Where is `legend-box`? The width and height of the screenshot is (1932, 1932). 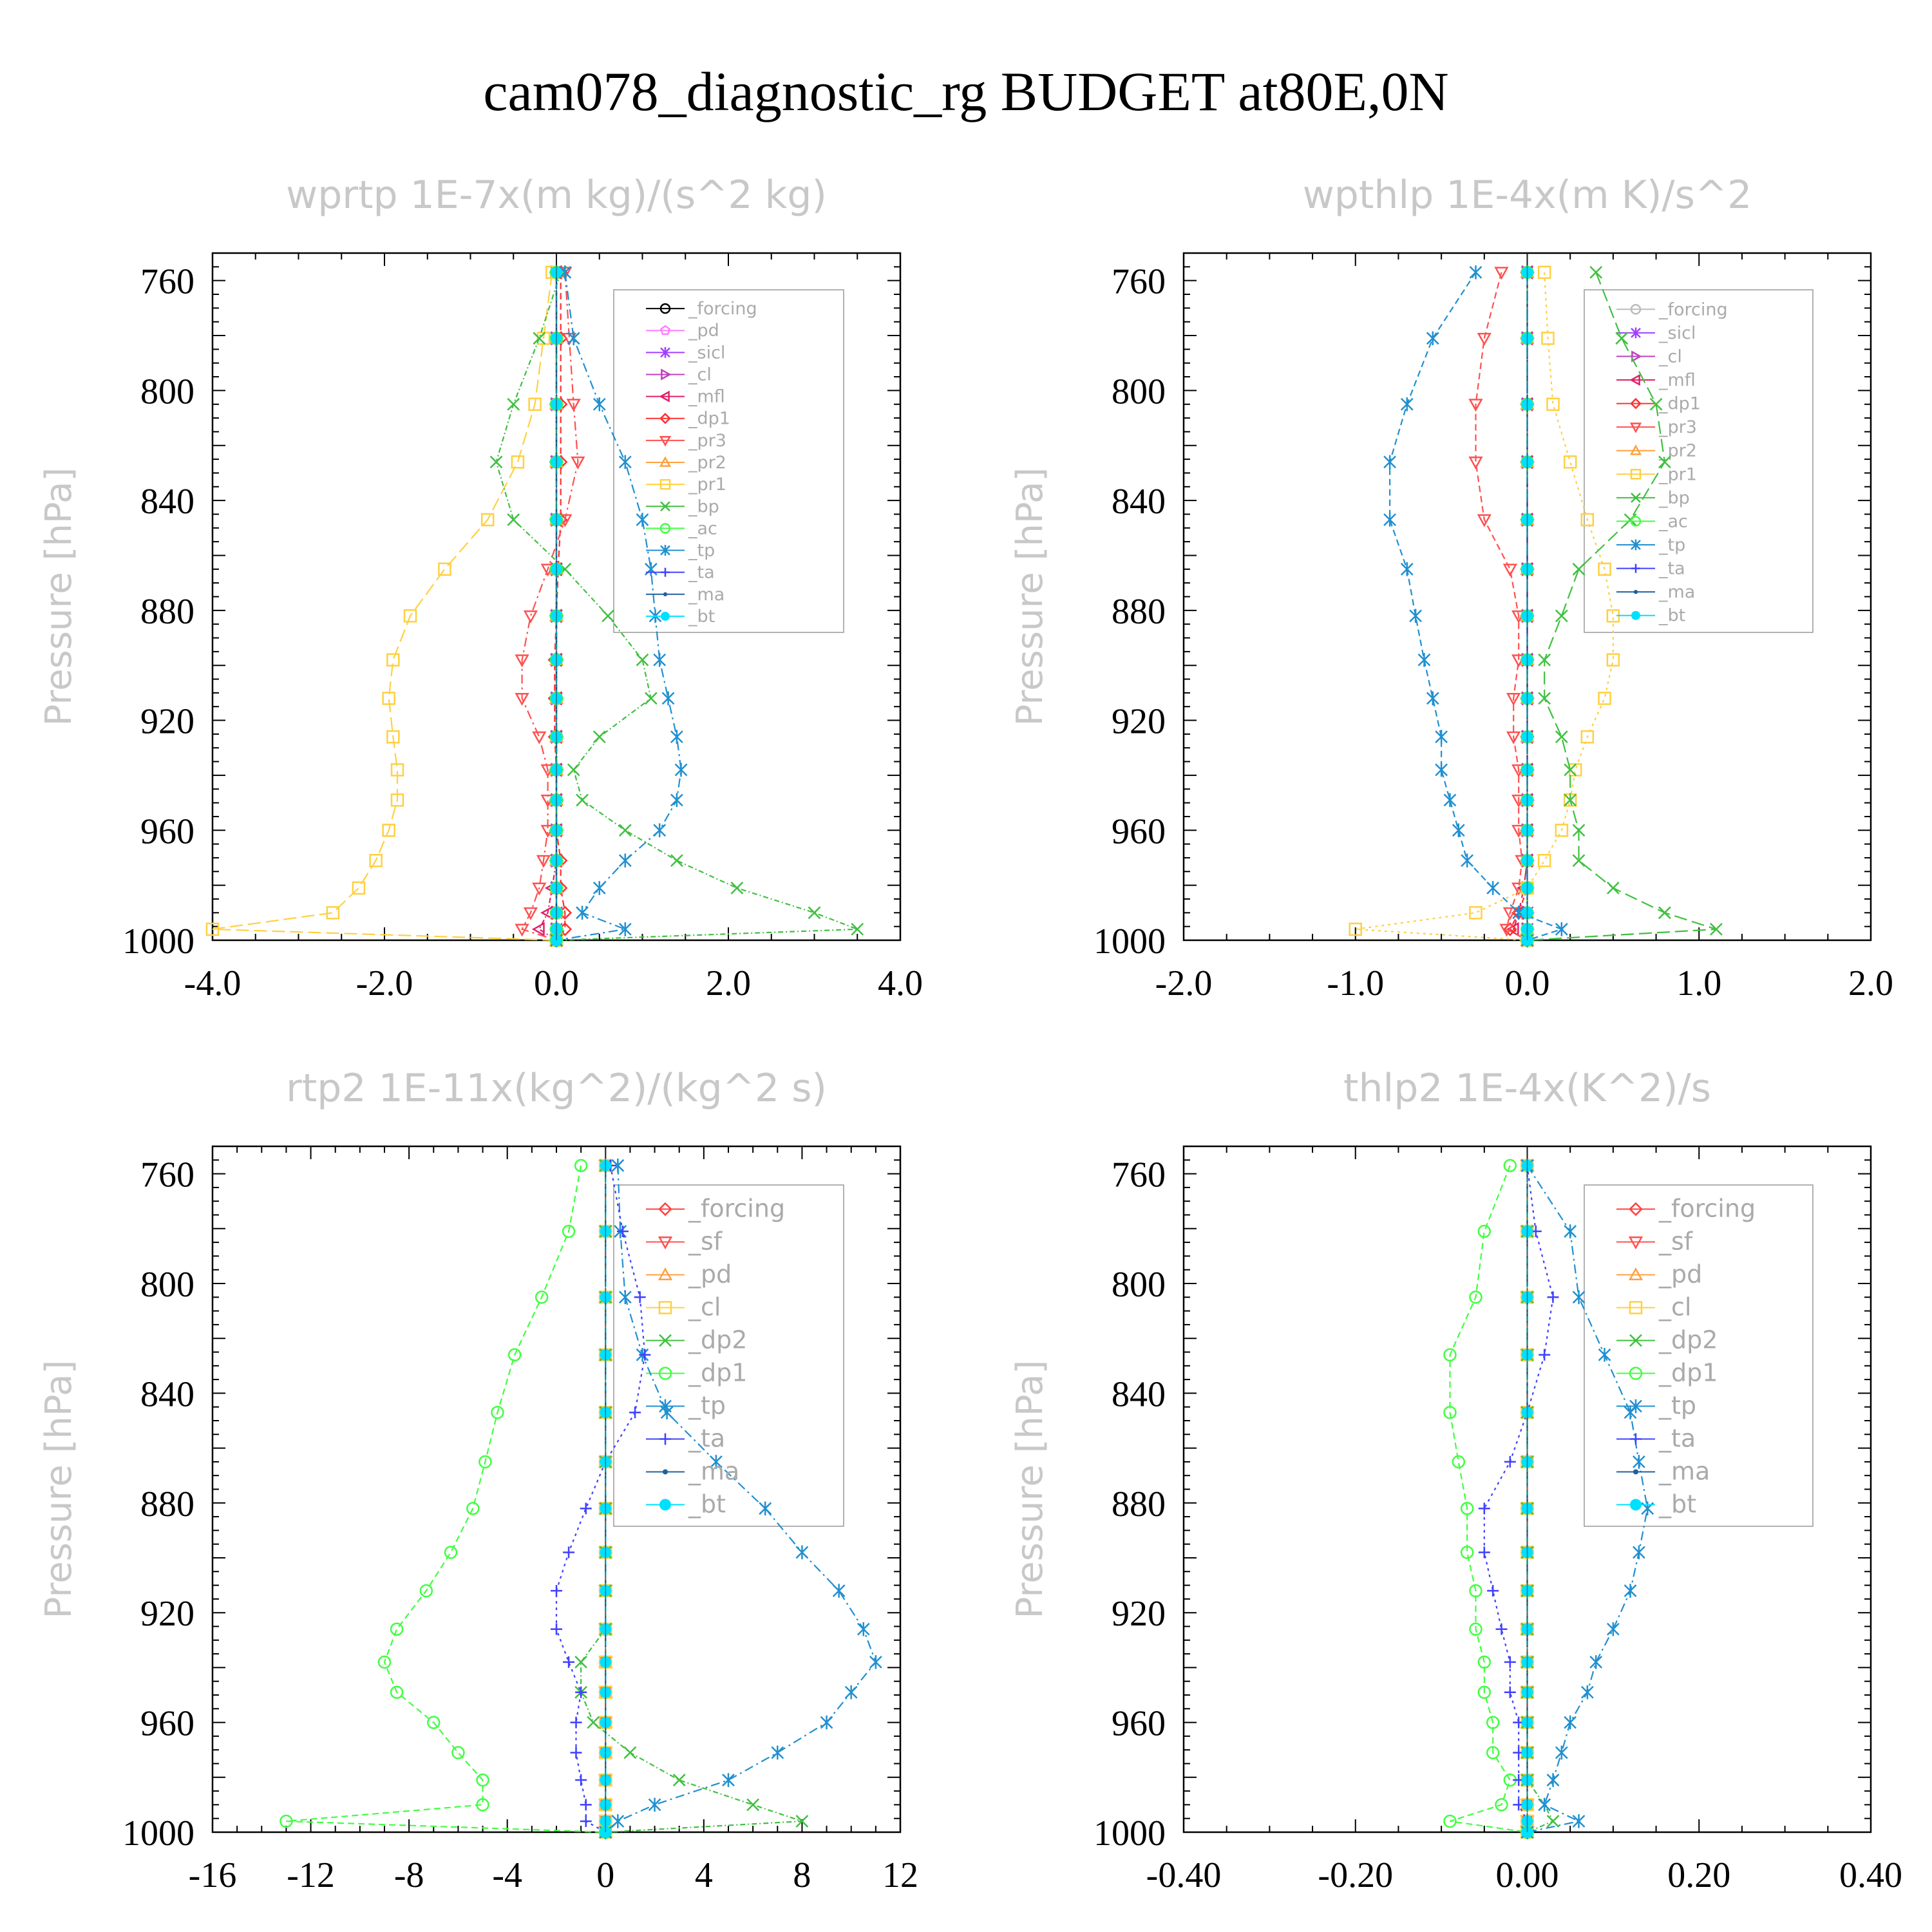 legend-box is located at coordinates (728, 461).